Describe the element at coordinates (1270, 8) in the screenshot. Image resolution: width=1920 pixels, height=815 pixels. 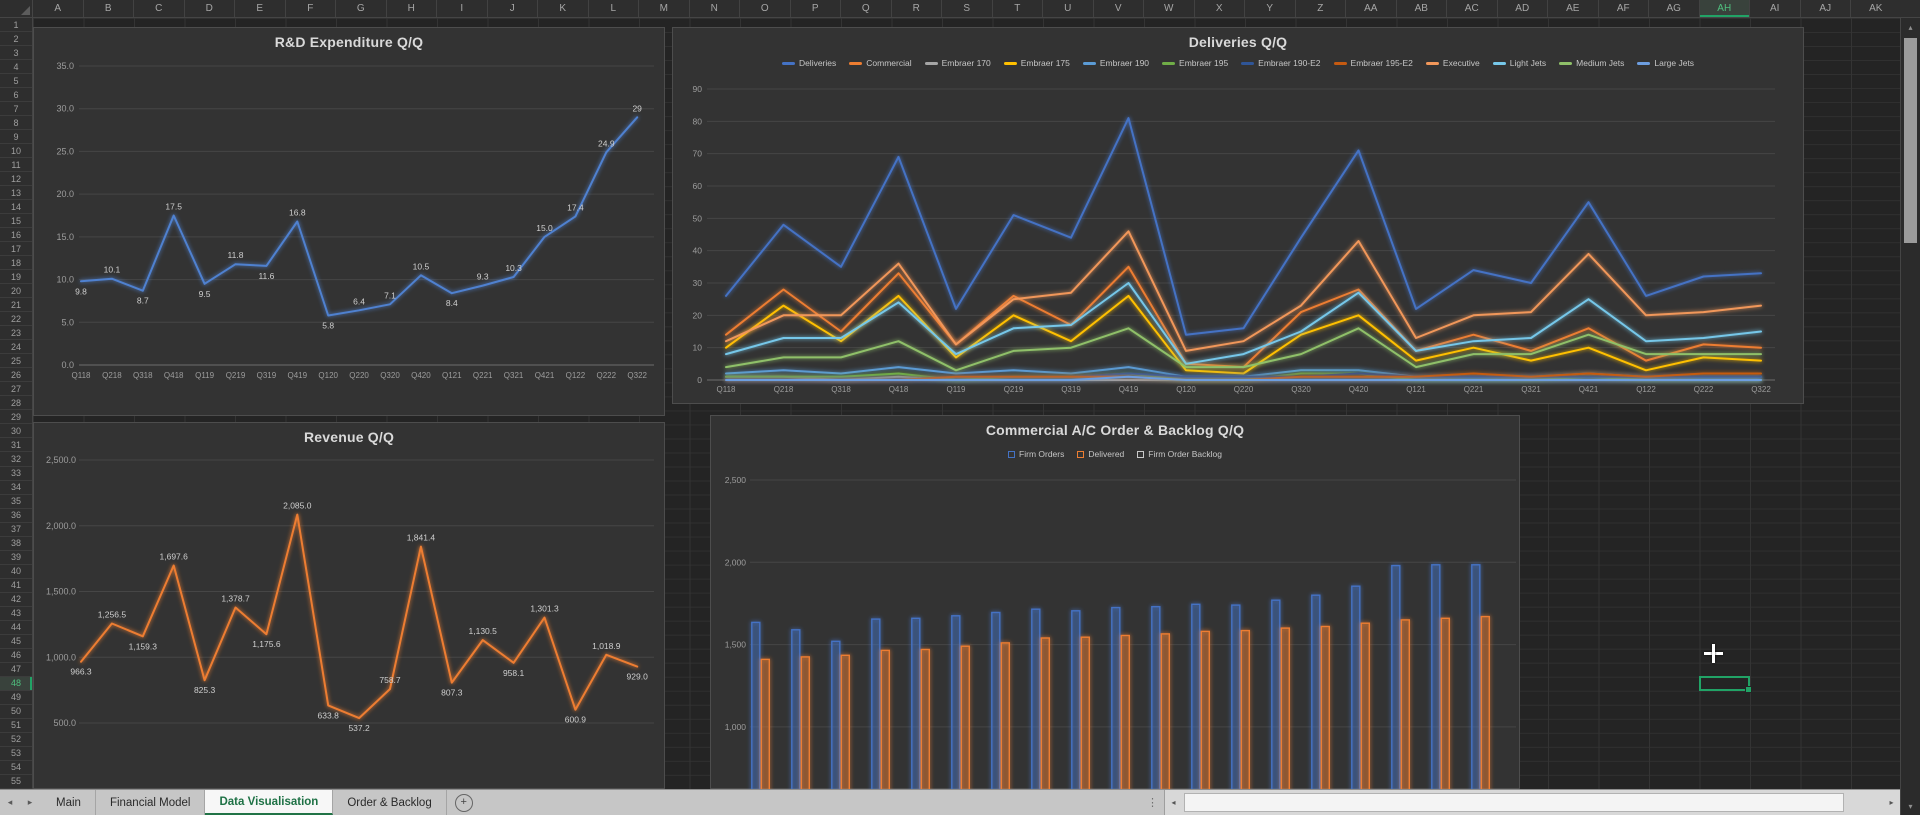
I see `column-header-y: Y` at that location.